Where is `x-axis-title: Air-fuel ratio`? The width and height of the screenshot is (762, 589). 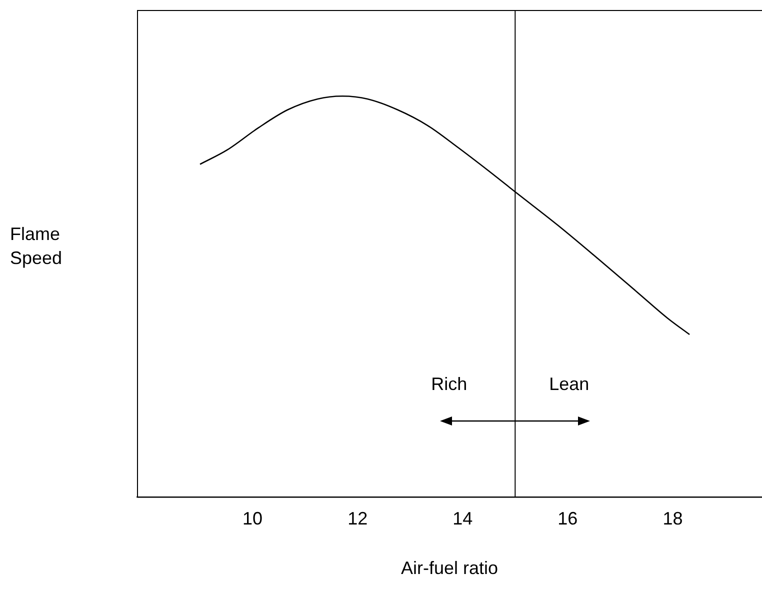
x-axis-title: Air-fuel ratio is located at coordinates (449, 568).